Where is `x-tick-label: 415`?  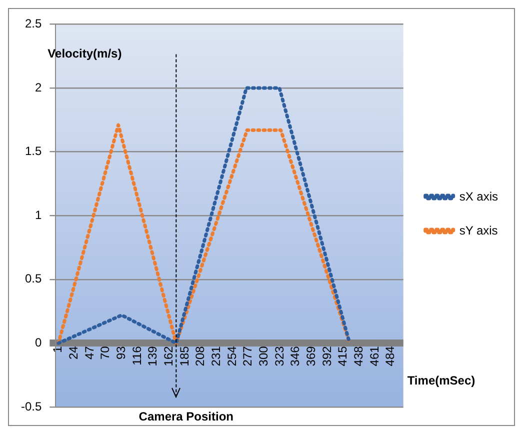 x-tick-label: 415 is located at coordinates (343, 356).